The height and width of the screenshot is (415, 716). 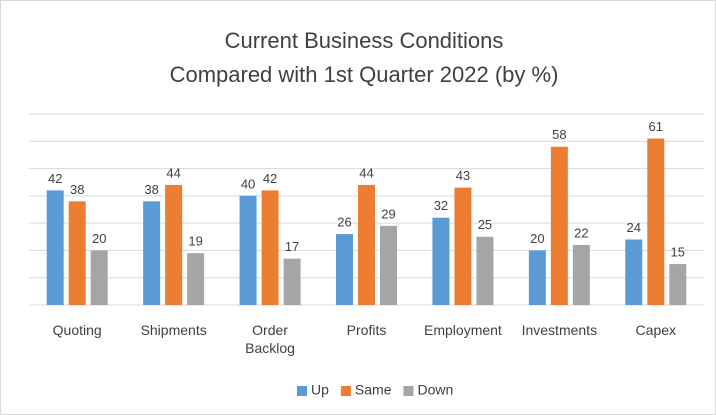 What do you see at coordinates (656, 126) in the screenshot?
I see `data-label: 61` at bounding box center [656, 126].